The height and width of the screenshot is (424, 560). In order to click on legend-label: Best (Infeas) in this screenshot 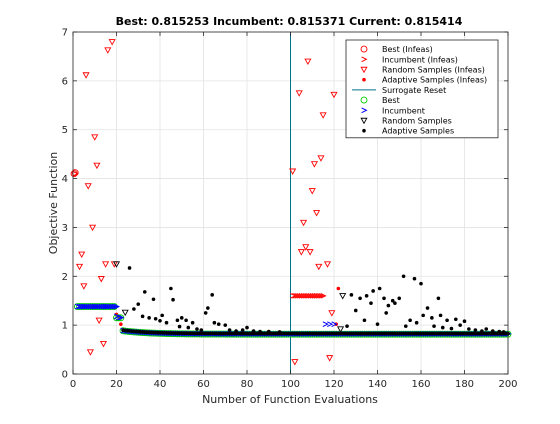, I will do `click(407, 49)`.